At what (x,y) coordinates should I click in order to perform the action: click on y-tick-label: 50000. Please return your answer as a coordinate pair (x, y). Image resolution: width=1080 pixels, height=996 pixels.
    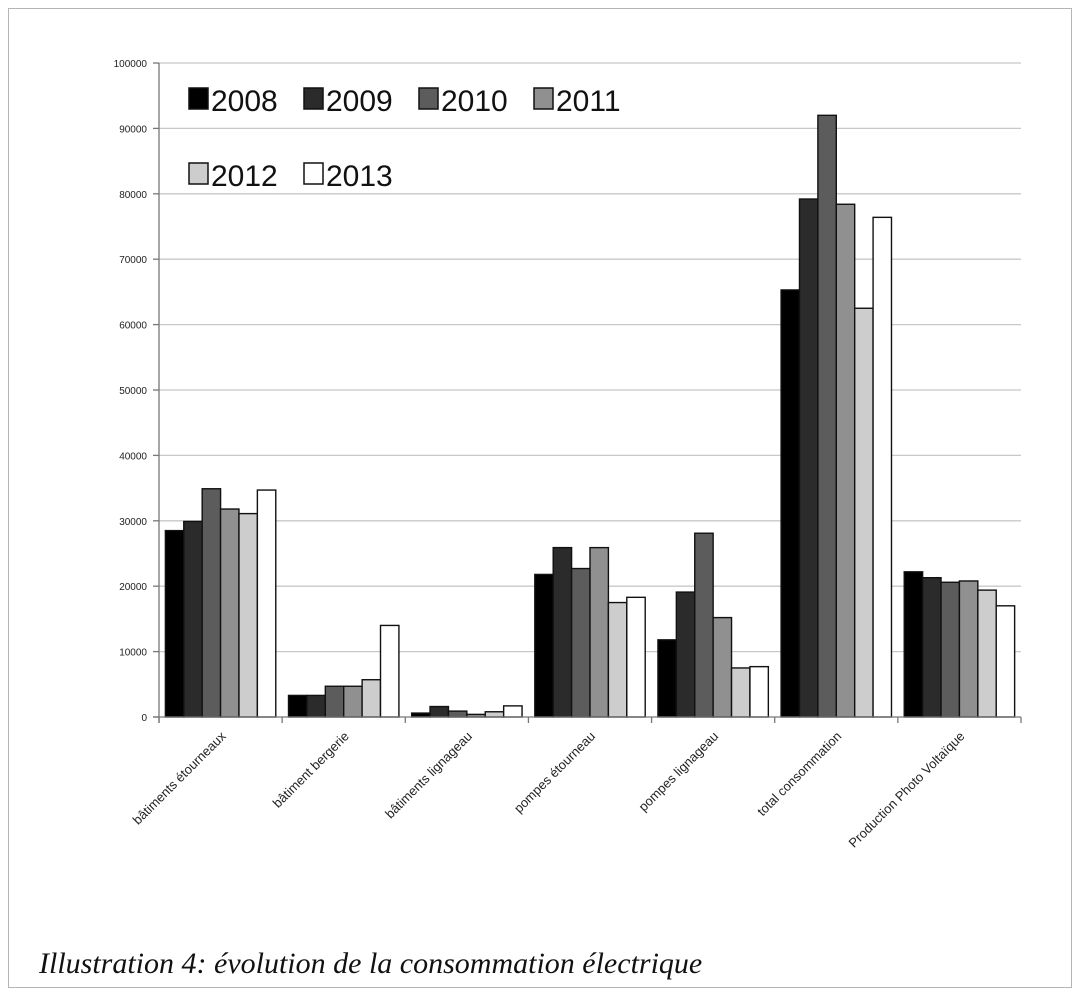
    Looking at the image, I should click on (133, 391).